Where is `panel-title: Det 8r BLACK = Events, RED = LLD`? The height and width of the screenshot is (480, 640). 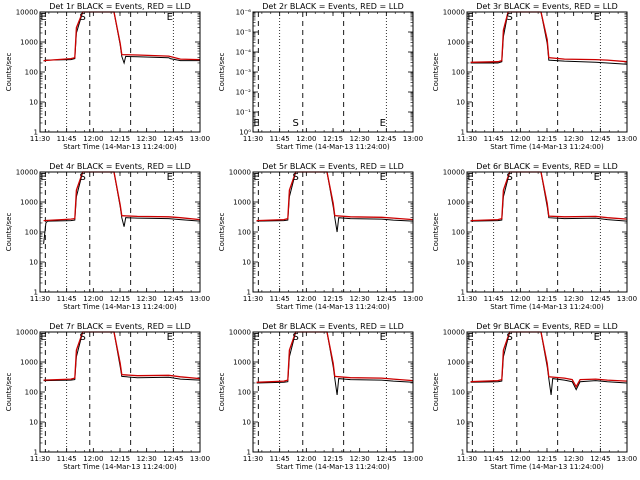 panel-title: Det 8r BLACK = Events, RED = LLD is located at coordinates (333, 326).